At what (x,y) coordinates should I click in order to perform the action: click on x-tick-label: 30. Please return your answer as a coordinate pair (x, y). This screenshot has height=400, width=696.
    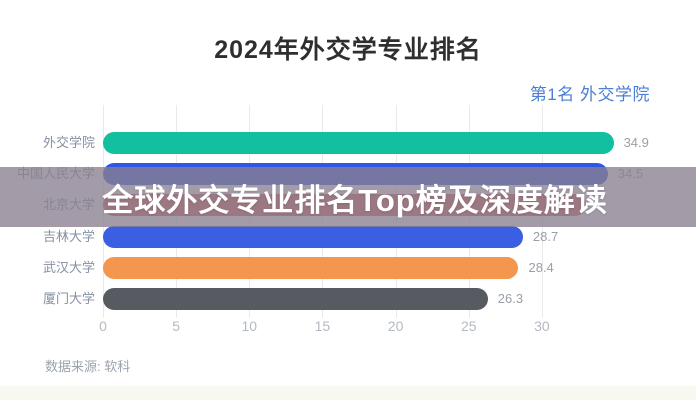
    Looking at the image, I should click on (542, 326).